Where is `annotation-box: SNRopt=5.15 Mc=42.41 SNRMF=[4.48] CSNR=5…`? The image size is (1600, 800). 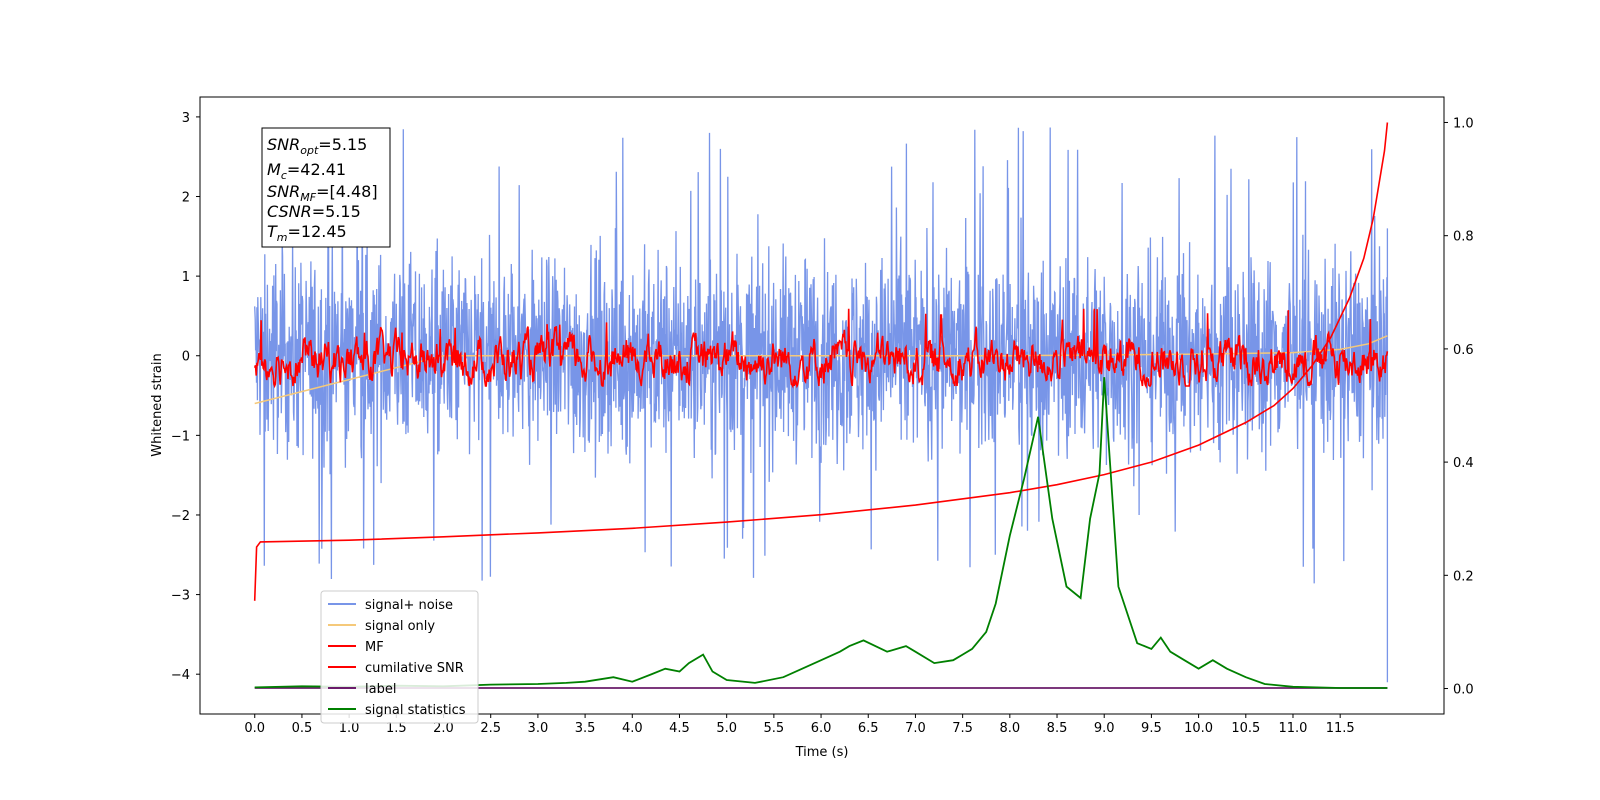
annotation-box: SNRopt=5.15 Mc=42.41 SNRMF=[4.48] CSNR=5… is located at coordinates (326, 187).